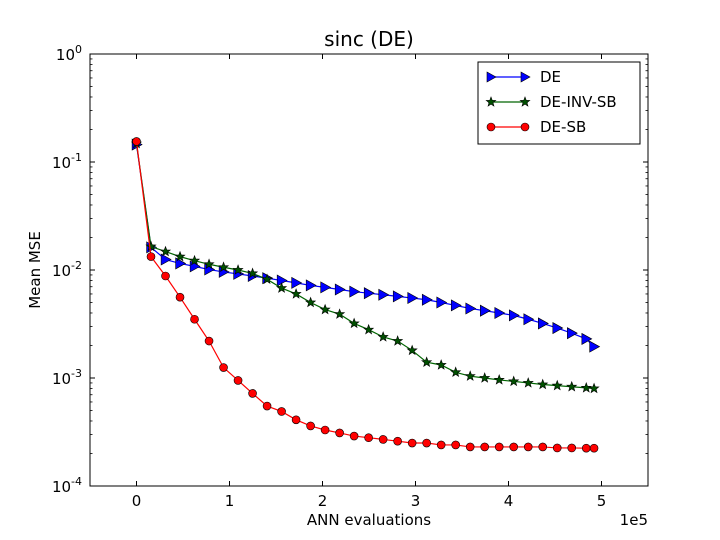 The image size is (720, 540). What do you see at coordinates (67, 161) in the screenshot?
I see `y-tick-label: 10⁻¹` at bounding box center [67, 161].